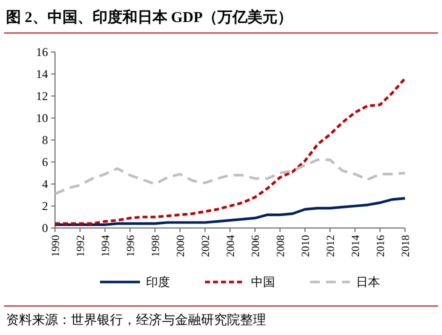 The image size is (442, 335). Describe the element at coordinates (158, 282) in the screenshot. I see `legend-label: 印度` at that location.